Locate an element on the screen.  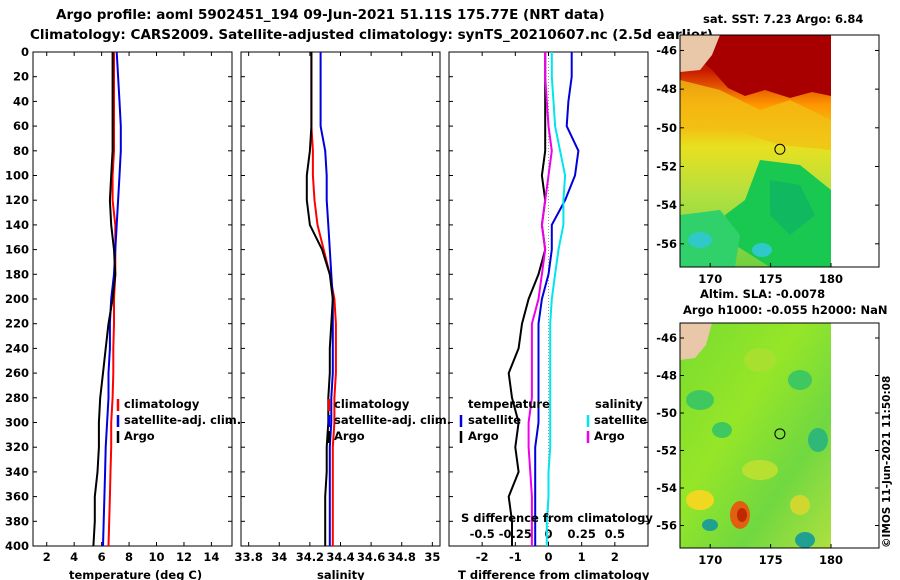
sla-map-image is located at coordinates (755, 435).